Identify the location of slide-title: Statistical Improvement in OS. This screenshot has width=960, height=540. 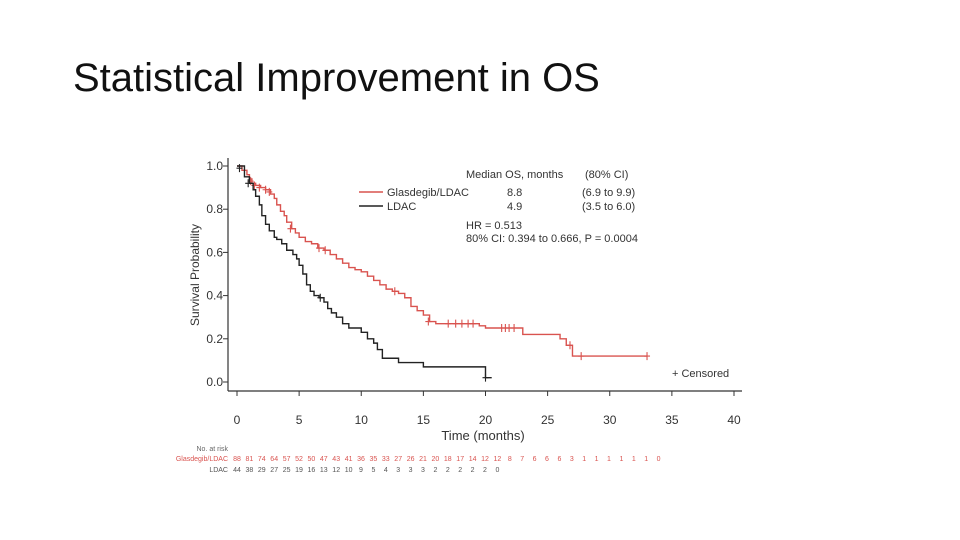
(336, 78).